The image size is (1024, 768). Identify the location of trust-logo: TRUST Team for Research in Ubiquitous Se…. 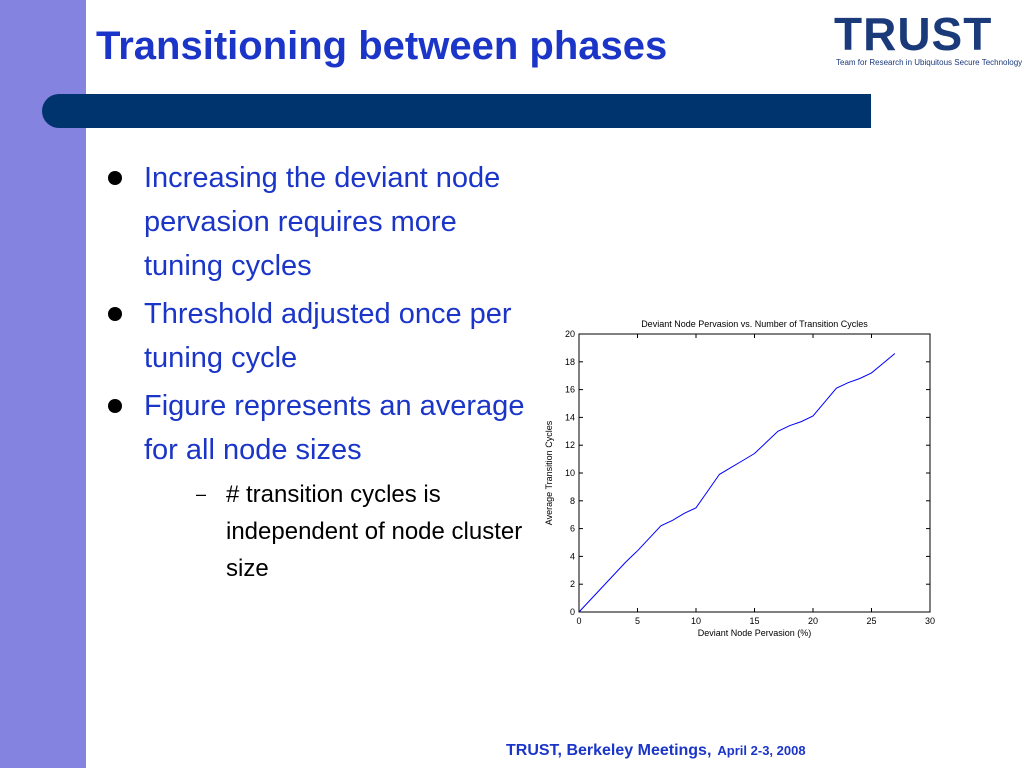
(928, 39).